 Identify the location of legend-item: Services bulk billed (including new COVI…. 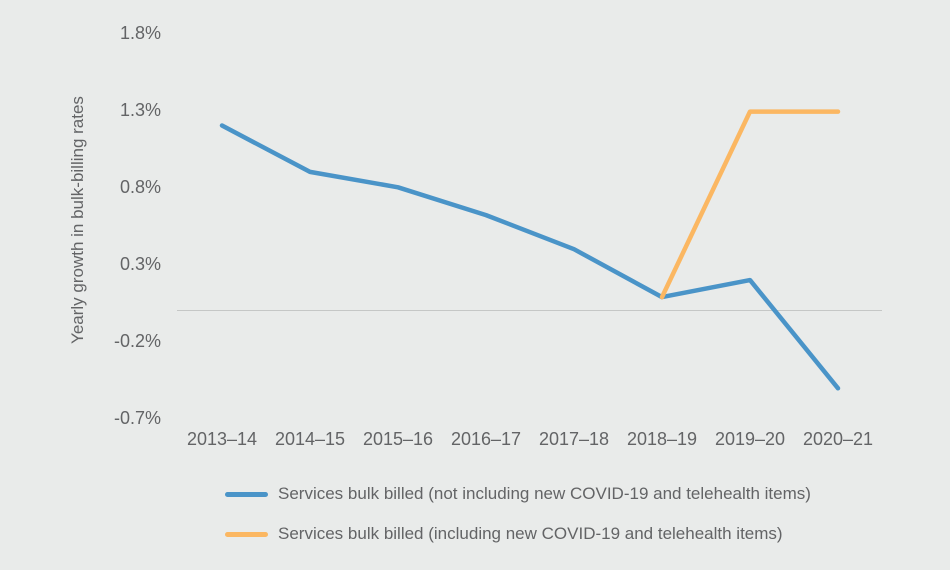
(518, 534).